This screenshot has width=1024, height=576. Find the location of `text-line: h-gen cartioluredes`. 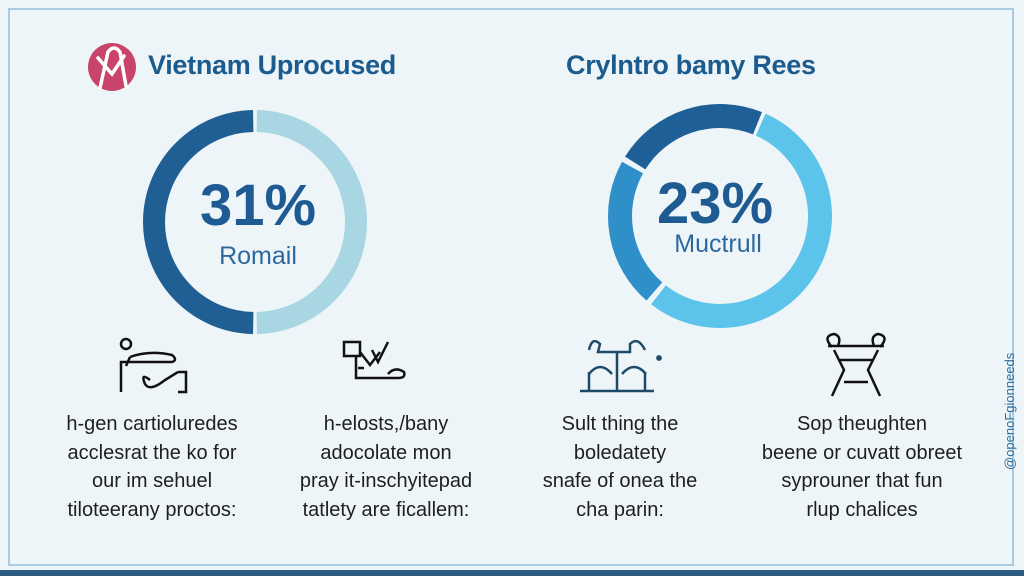

text-line: h-gen cartioluredes is located at coordinates (152, 424).